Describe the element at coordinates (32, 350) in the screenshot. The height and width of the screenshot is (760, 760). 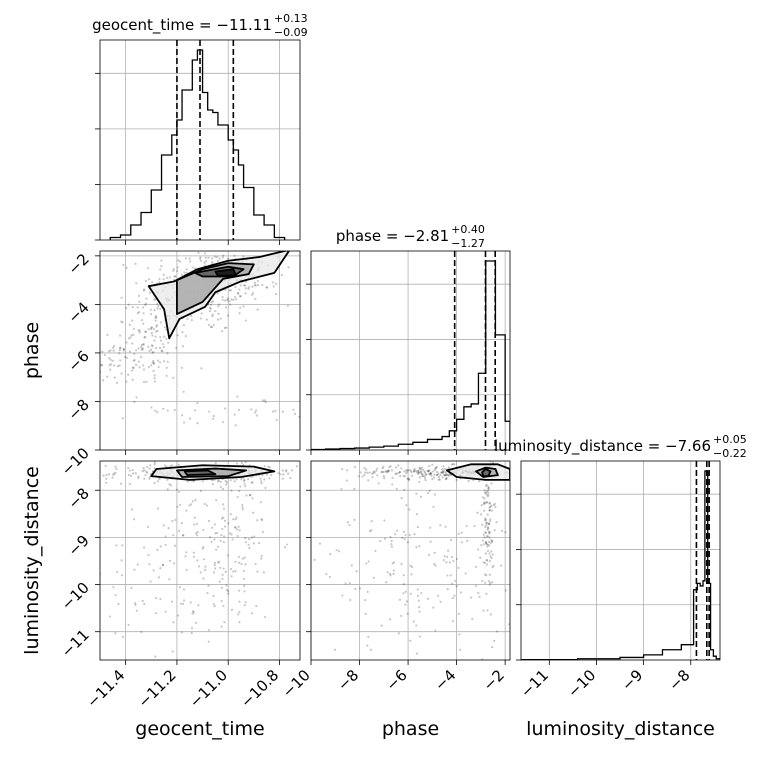
I see `y-axis-label-phase: phase` at that location.